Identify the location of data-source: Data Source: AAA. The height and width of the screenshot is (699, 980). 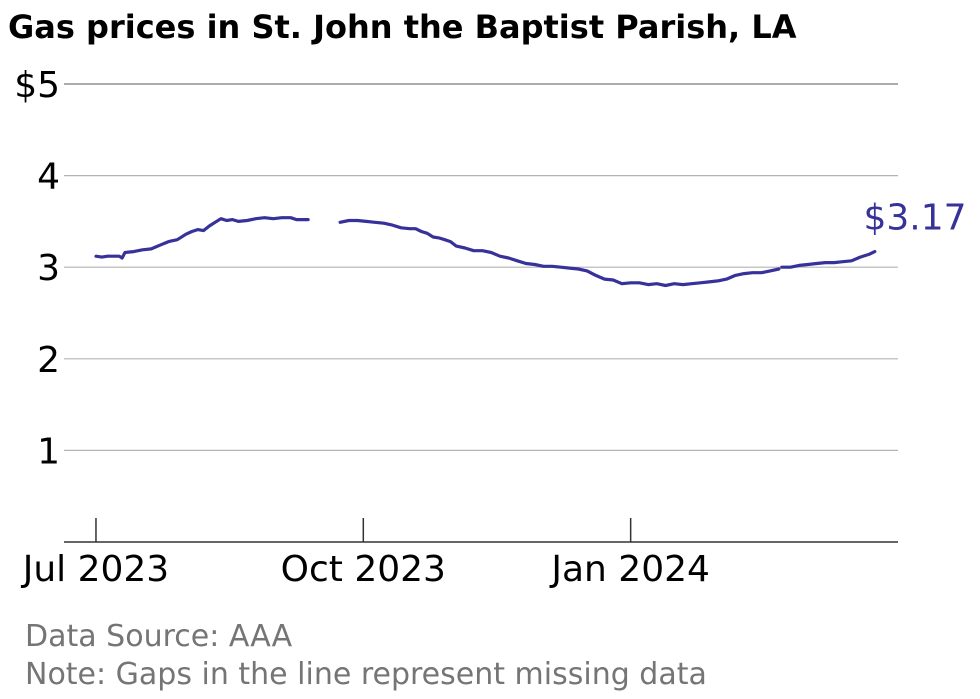
(159, 636).